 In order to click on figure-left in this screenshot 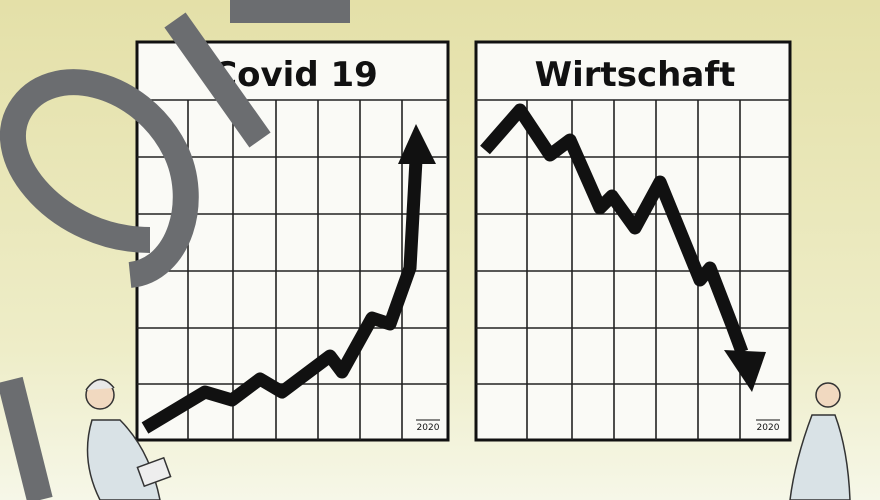, I will do `click(128, 439)`.